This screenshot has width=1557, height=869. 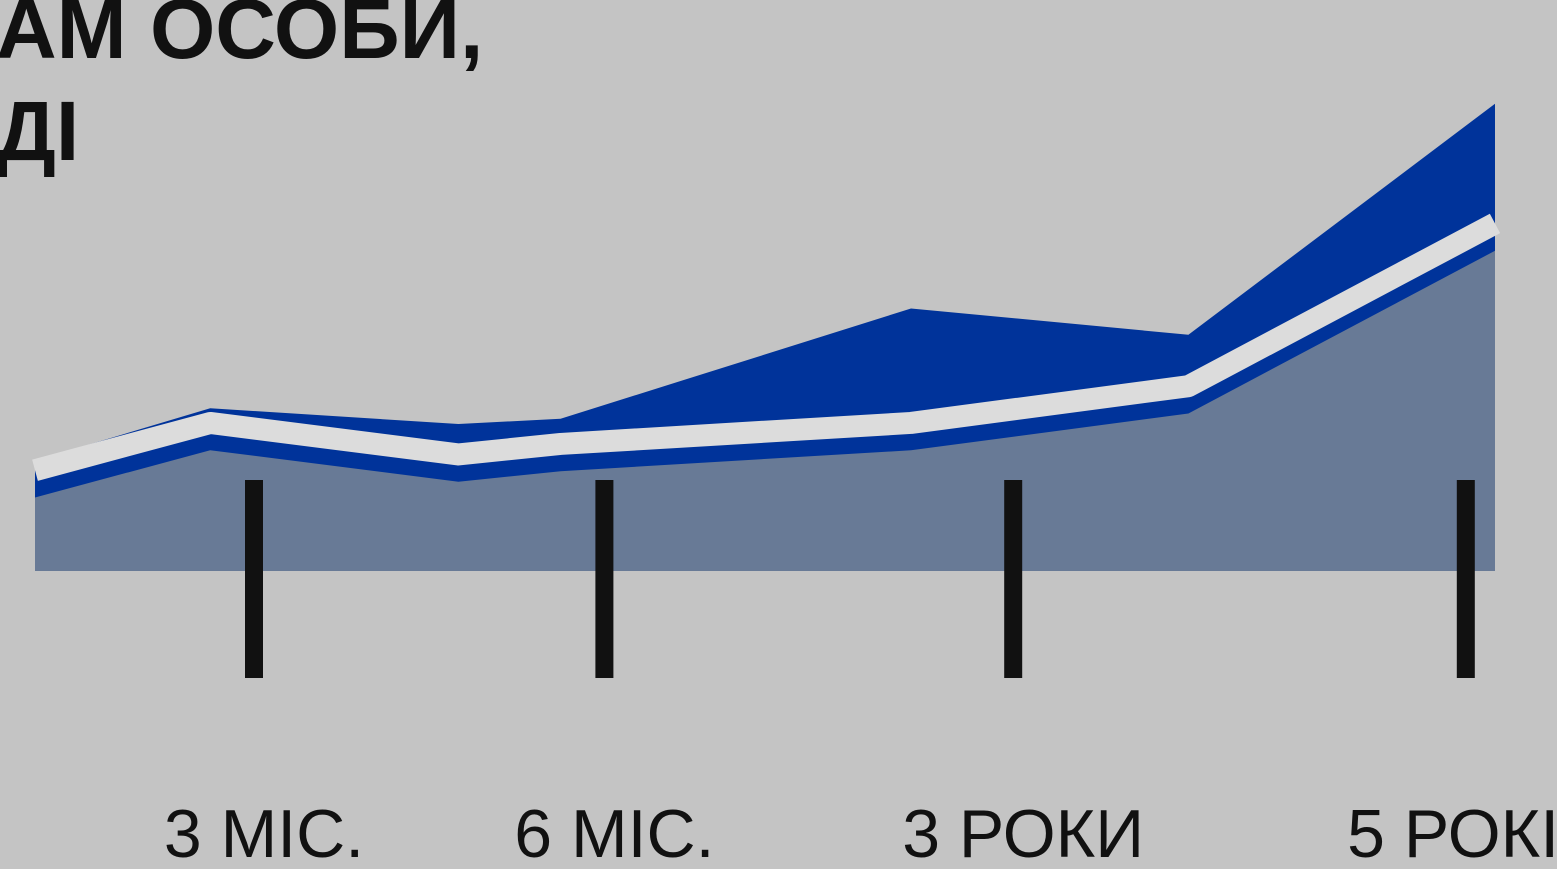 I want to click on title-line-2: ДІ, so click(x=40, y=131).